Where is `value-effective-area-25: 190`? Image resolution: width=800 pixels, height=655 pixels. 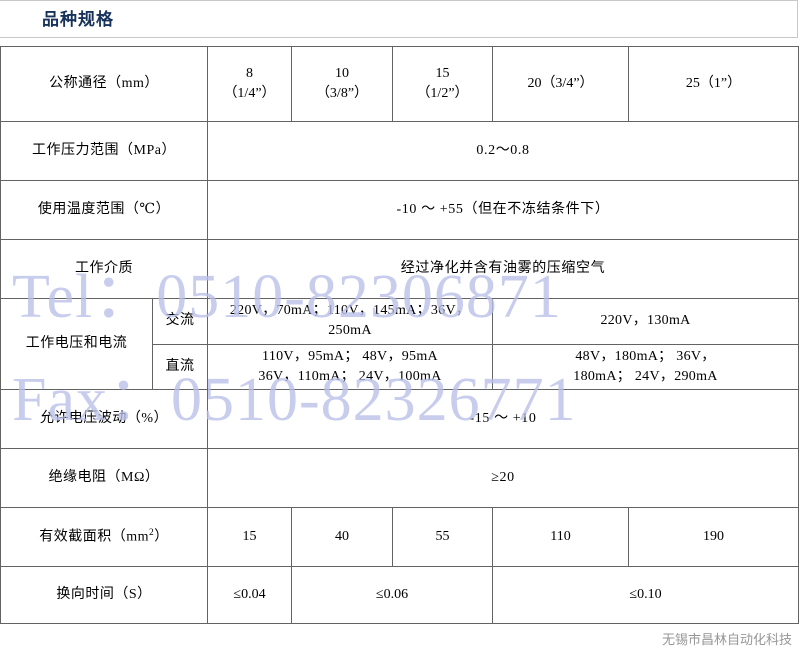 value-effective-area-25: 190 is located at coordinates (713, 537).